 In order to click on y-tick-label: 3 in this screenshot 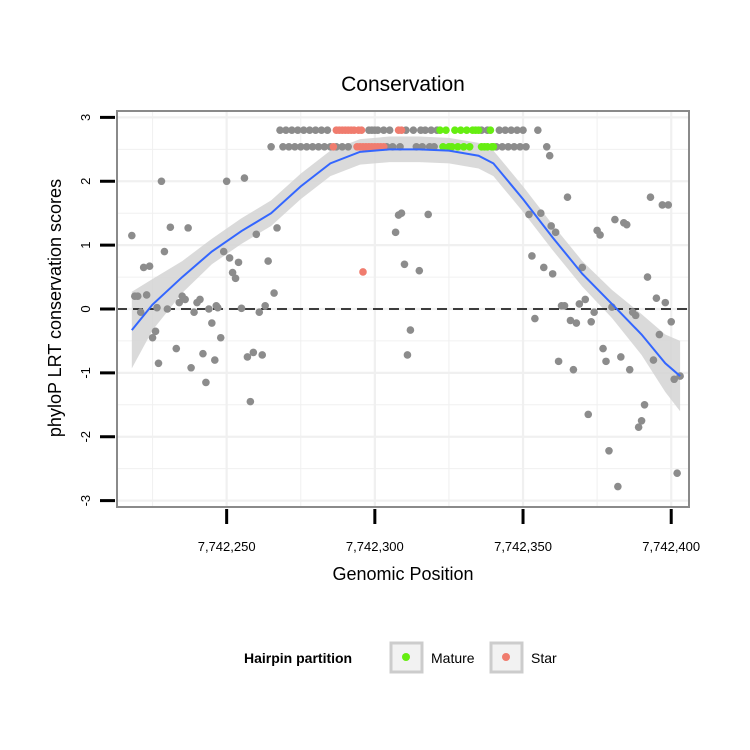, I will do `click(85, 117)`.